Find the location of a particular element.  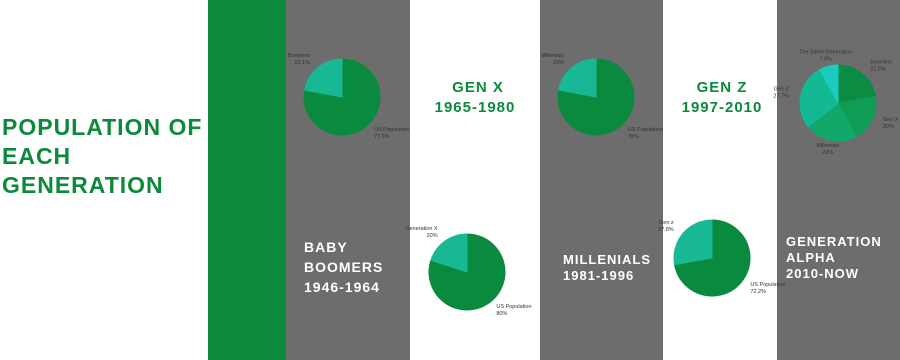

gray-column is located at coordinates (838, 180).